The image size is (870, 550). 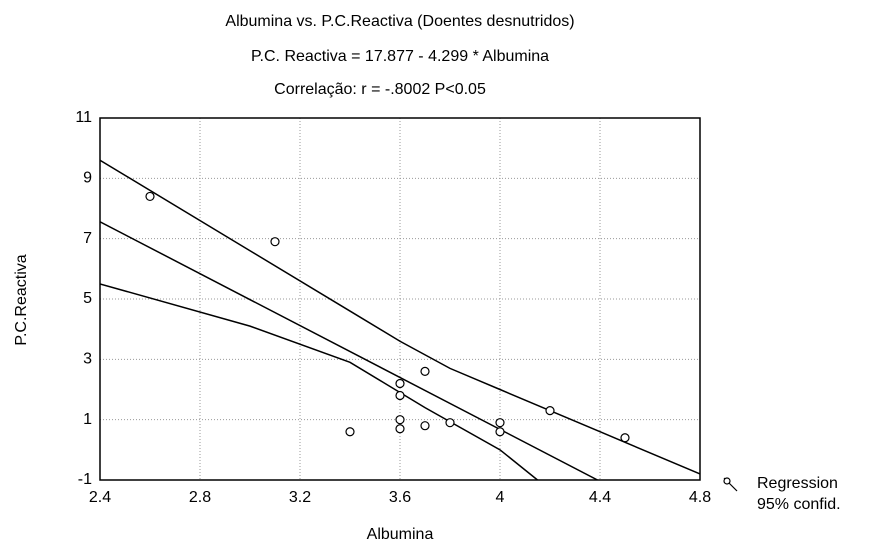 What do you see at coordinates (727, 481) in the screenshot?
I see `legend-icon` at bounding box center [727, 481].